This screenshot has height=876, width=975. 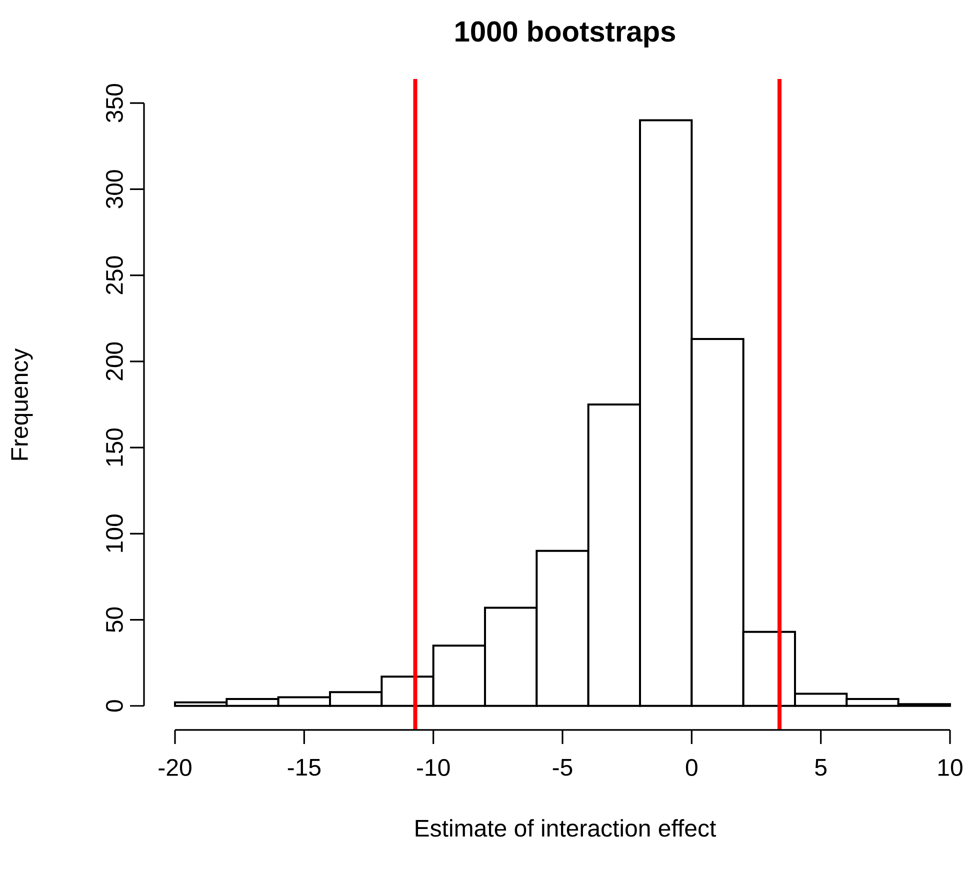 I want to click on y-tick-label: 150, so click(x=114, y=447).